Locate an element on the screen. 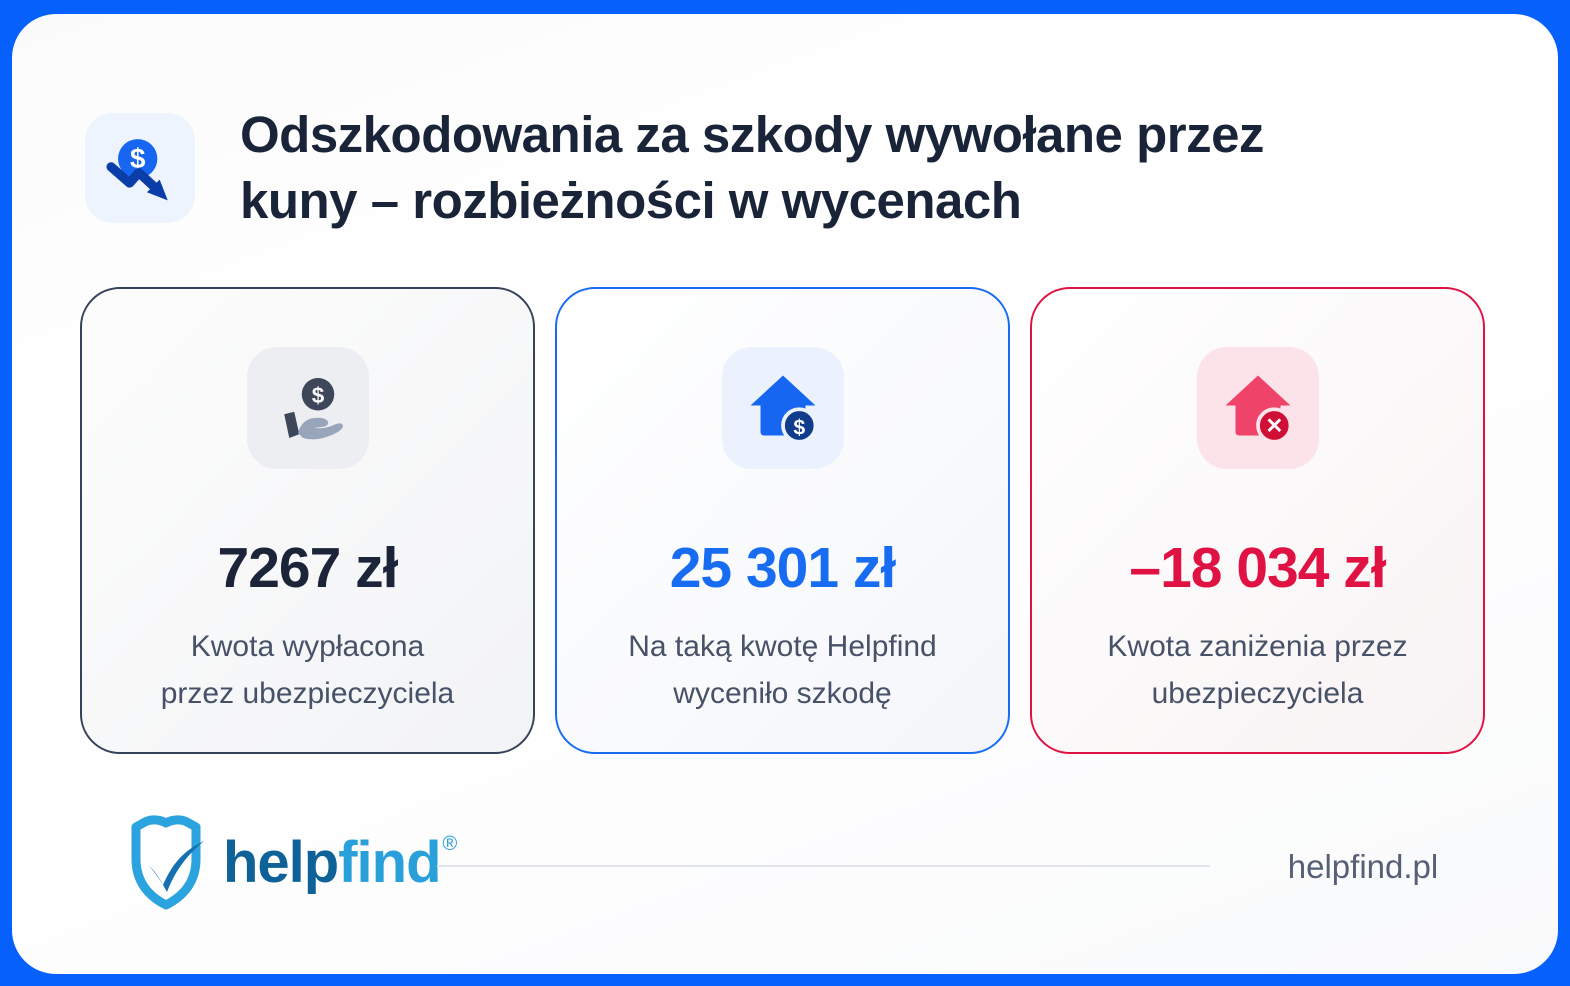  amount-paid-desc-line1: Kwota wypłacona is located at coordinates (307, 646).